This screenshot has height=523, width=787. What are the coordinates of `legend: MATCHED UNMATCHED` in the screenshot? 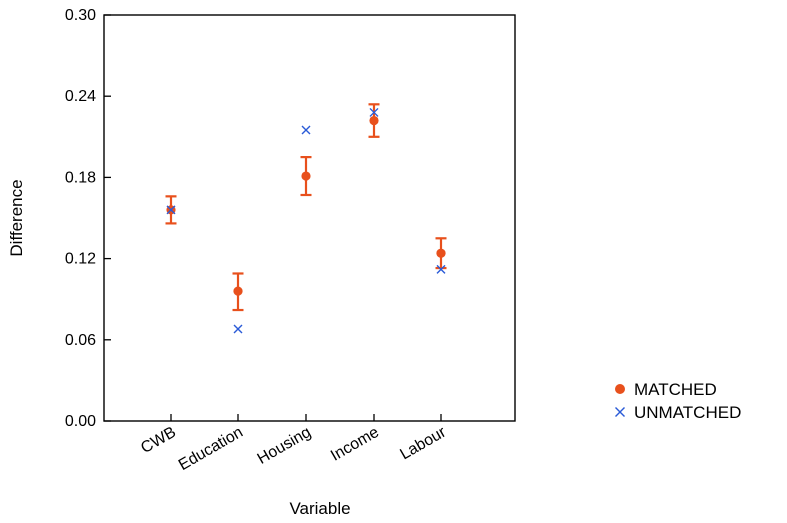 It's located at (678, 401).